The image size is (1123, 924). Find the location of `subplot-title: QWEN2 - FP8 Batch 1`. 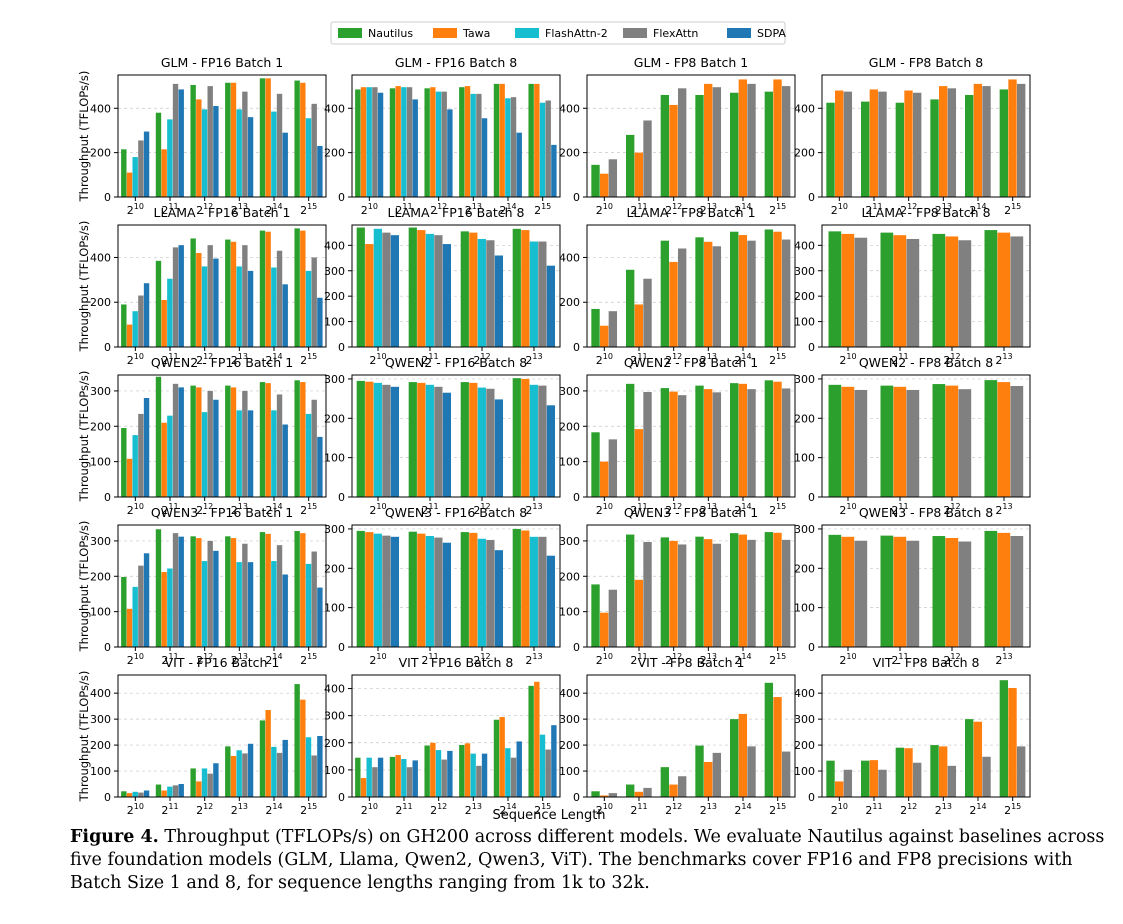

subplot-title: QWEN2 - FP8 Batch 1 is located at coordinates (691, 362).